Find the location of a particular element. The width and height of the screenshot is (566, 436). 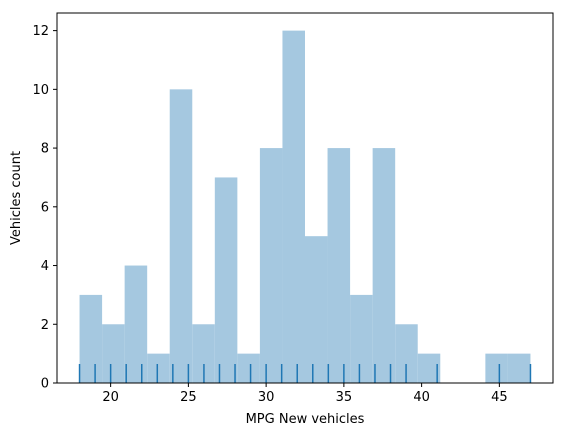

y-tick-label: 8 is located at coordinates (45, 149).